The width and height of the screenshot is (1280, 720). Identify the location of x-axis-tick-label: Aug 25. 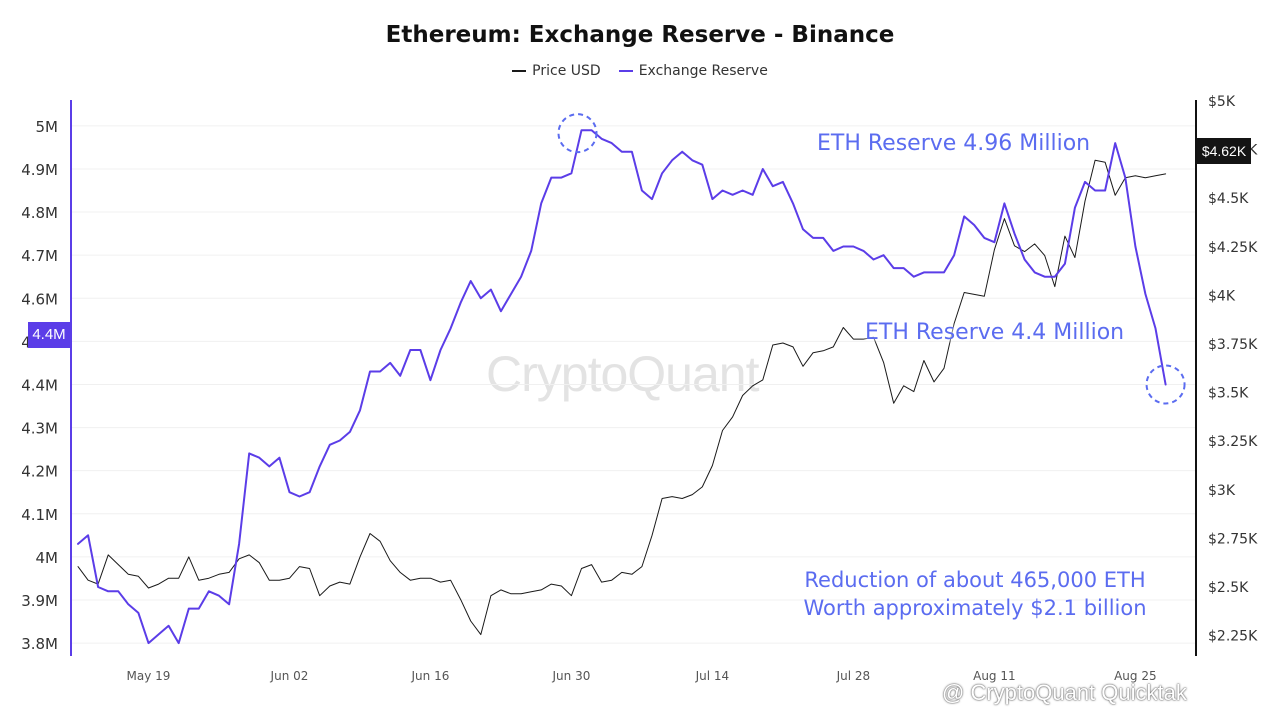
(1135, 676).